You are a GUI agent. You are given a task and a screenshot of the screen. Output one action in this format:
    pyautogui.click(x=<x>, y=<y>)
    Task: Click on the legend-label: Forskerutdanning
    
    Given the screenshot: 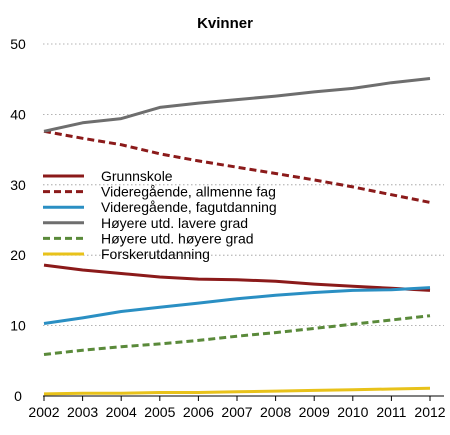 What is the action you would take?
    pyautogui.click(x=155, y=254)
    